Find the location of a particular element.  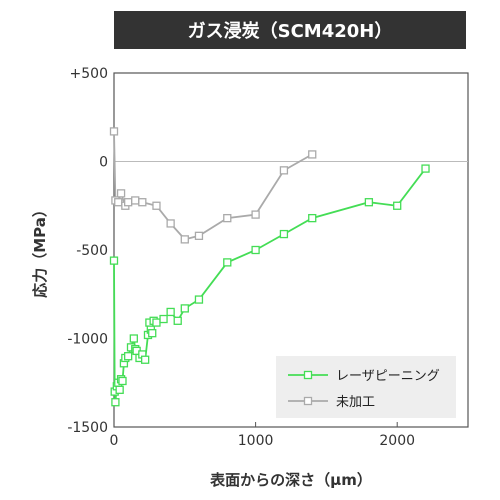

legend-label: 未加工 is located at coordinates (355, 402).